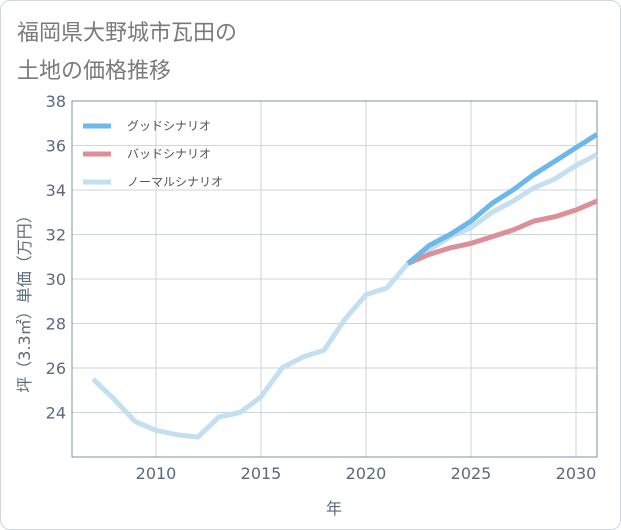  I want to click on y-tick-label: 30, so click(56, 279).